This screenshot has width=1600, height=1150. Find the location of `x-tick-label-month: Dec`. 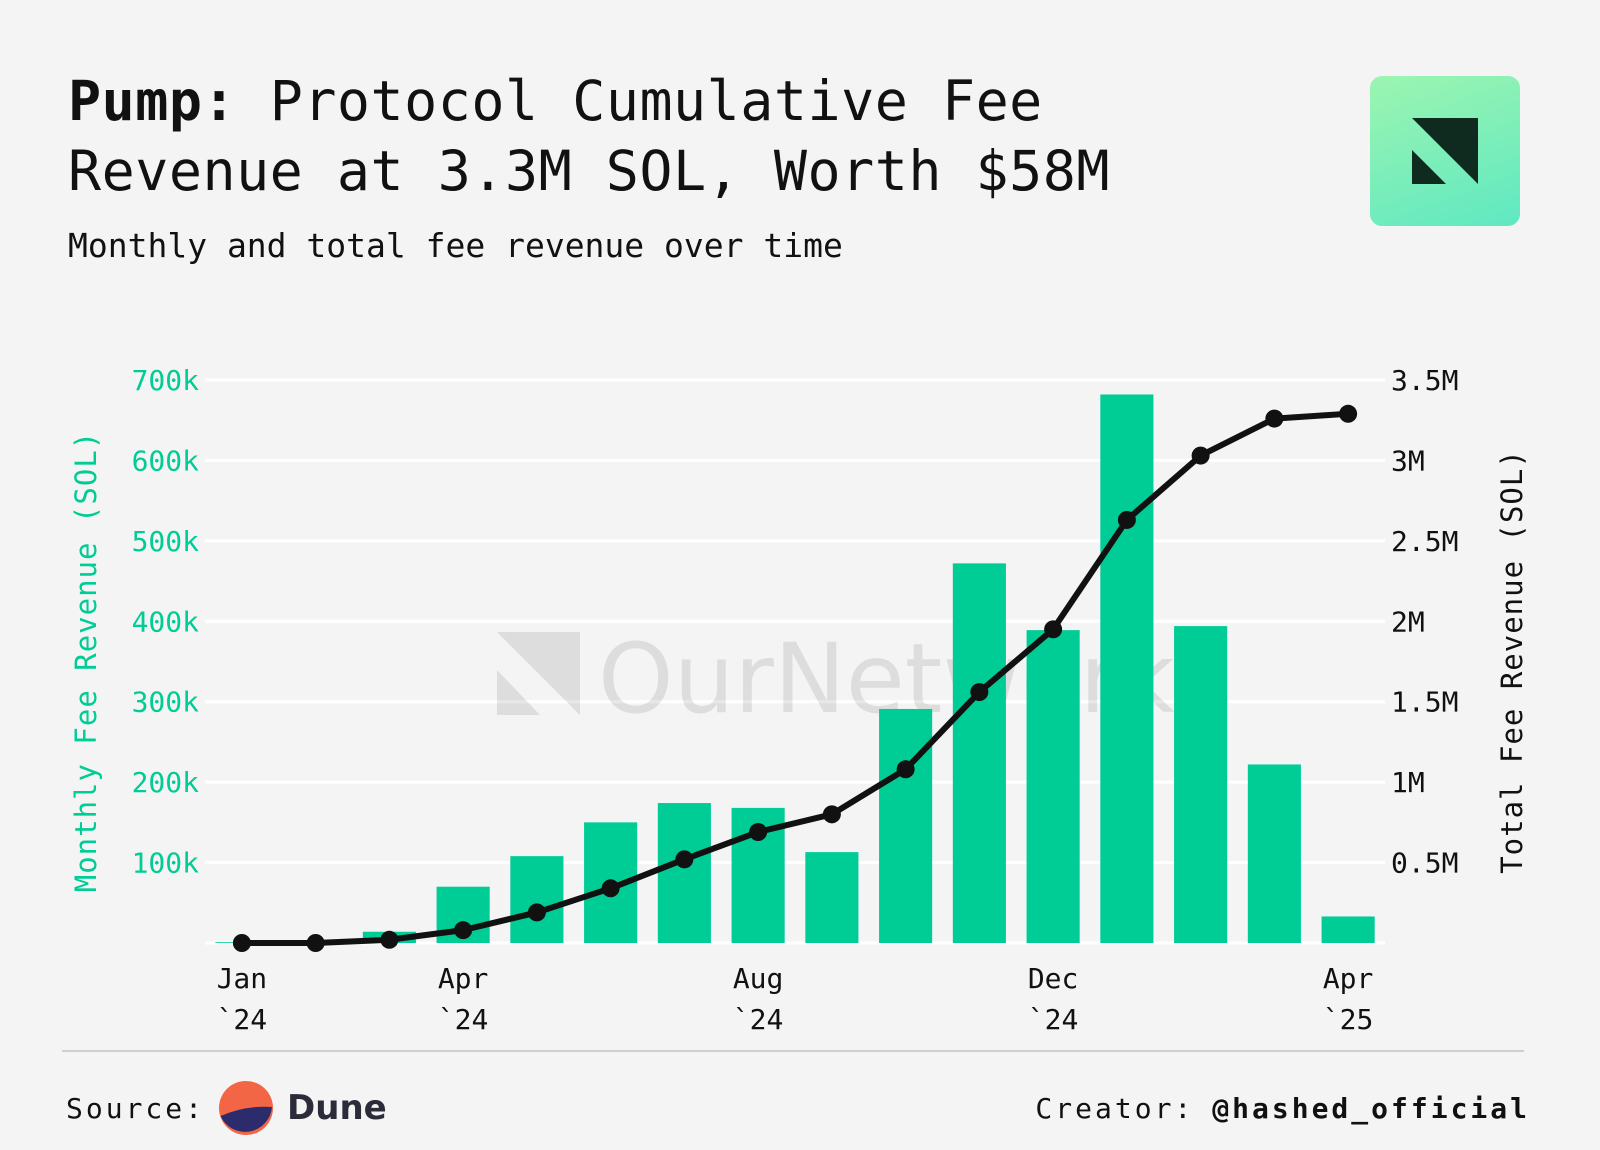

x-tick-label-month: Dec is located at coordinates (1053, 978).